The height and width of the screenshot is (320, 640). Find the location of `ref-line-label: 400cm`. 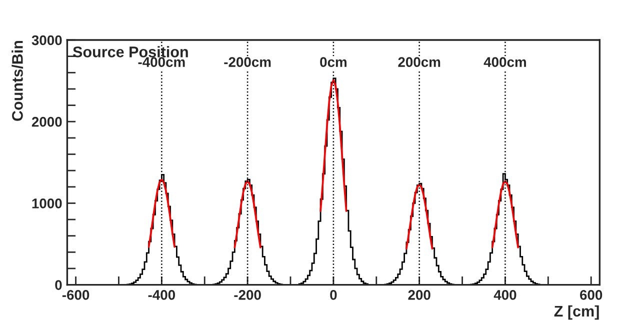

ref-line-label: 400cm is located at coordinates (505, 62).